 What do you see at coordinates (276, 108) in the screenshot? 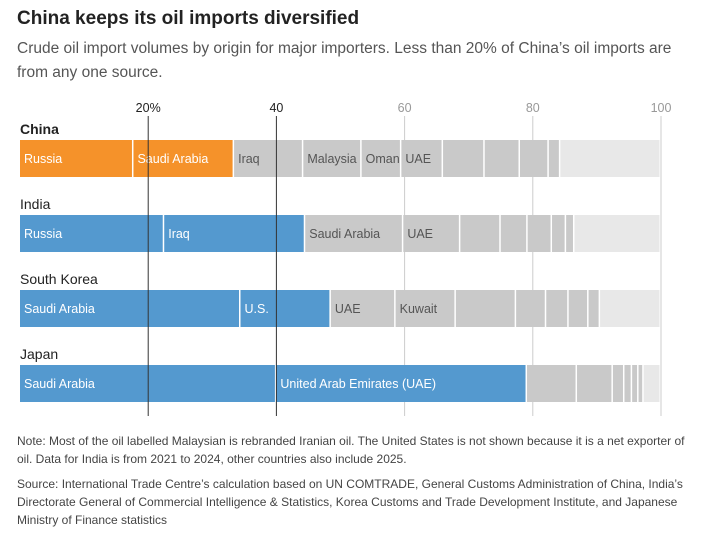
I see `tick-label: 40` at bounding box center [276, 108].